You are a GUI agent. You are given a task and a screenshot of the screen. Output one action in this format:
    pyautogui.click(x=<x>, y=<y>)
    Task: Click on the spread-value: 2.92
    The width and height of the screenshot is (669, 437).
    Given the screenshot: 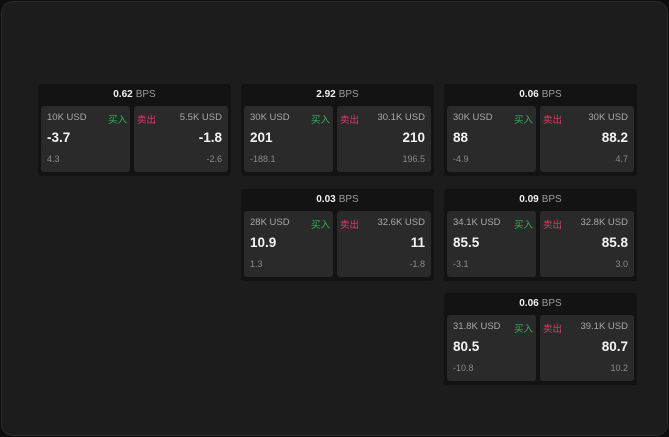 What is the action you would take?
    pyautogui.click(x=326, y=94)
    